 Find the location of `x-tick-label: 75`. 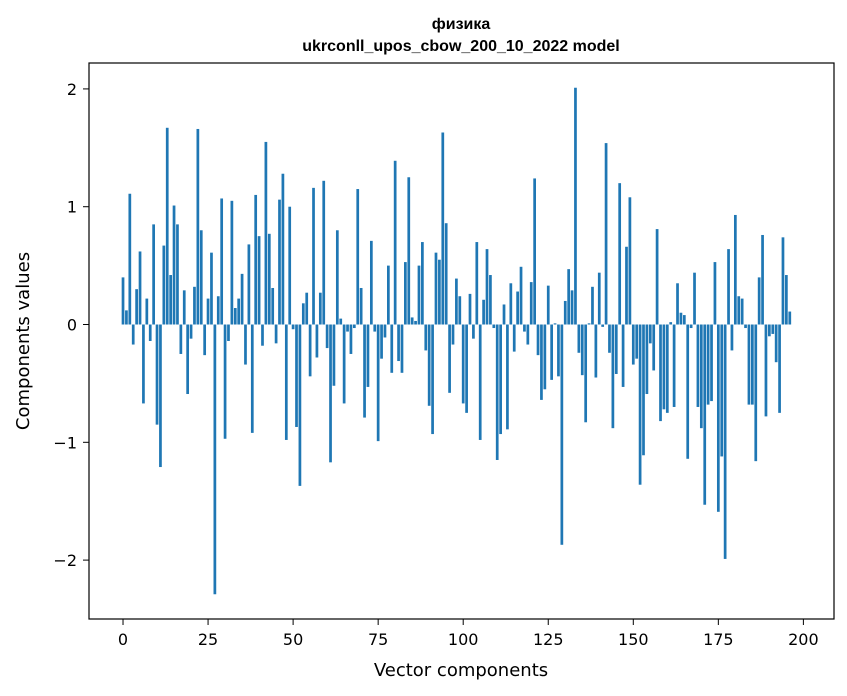

x-tick-label: 75 is located at coordinates (378, 639).